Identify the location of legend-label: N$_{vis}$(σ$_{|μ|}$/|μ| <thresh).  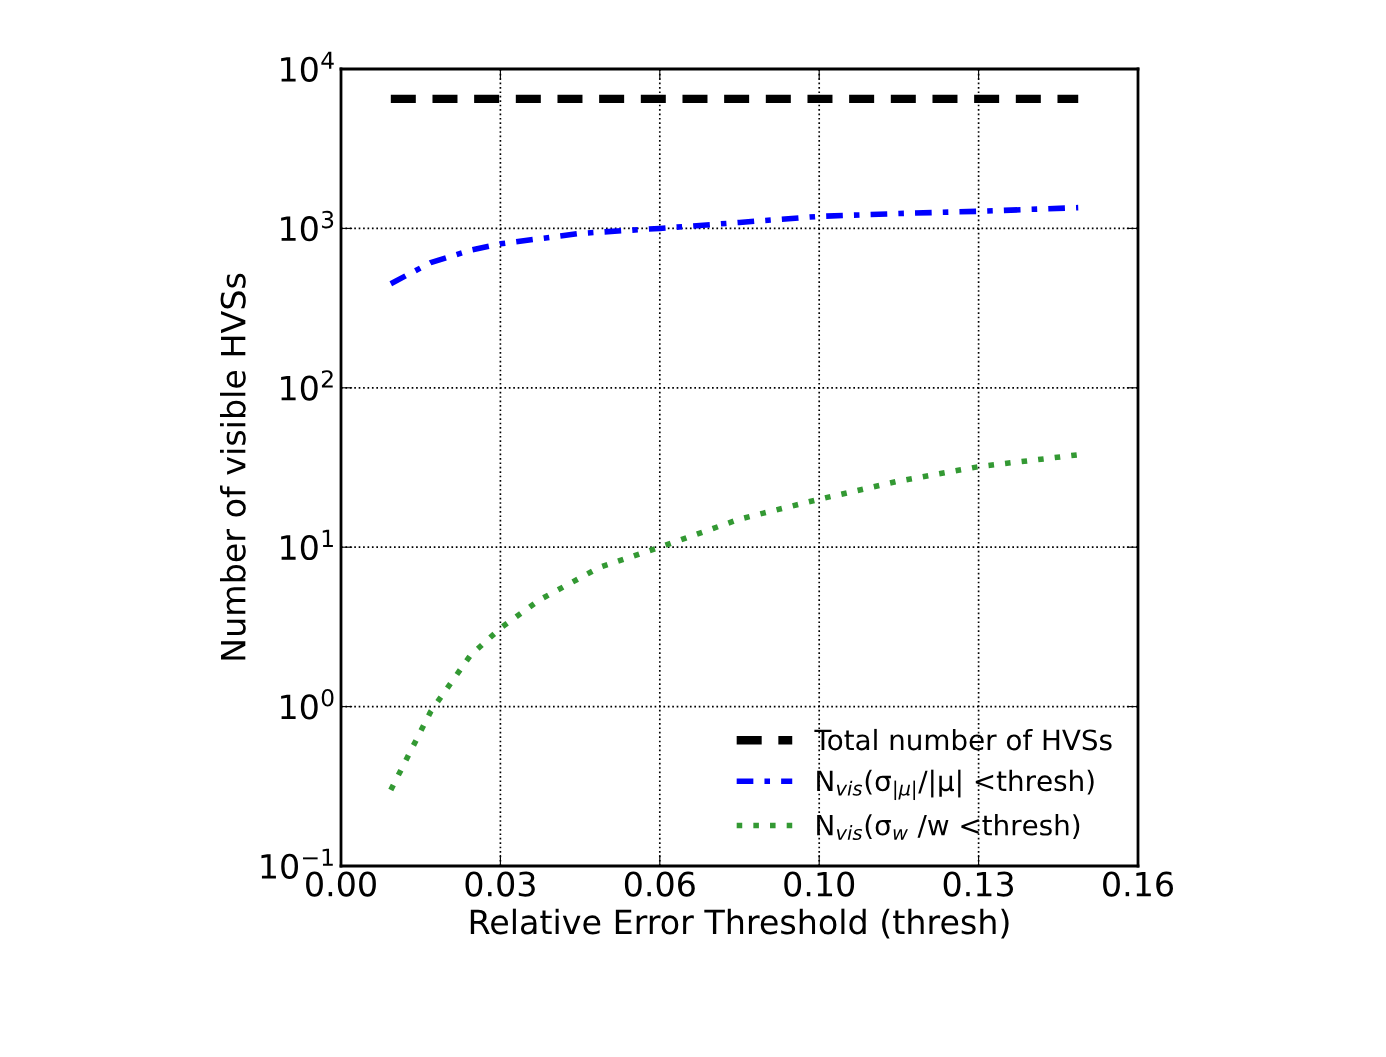
(955, 785).